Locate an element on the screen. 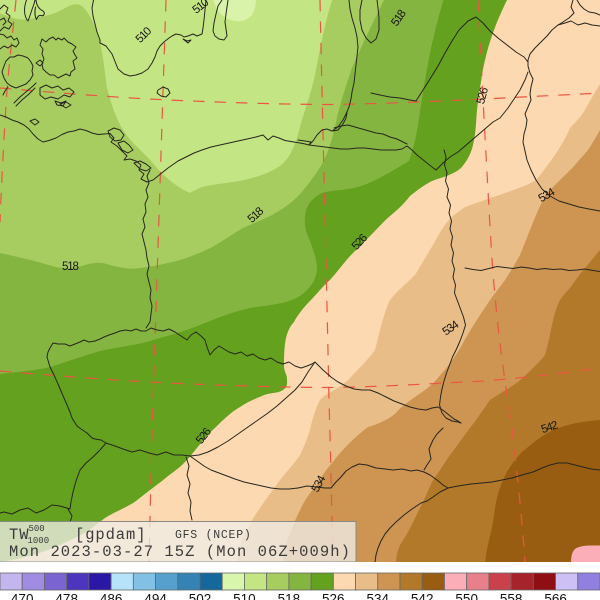  svg-text: 500 is located at coordinates (37, 529).